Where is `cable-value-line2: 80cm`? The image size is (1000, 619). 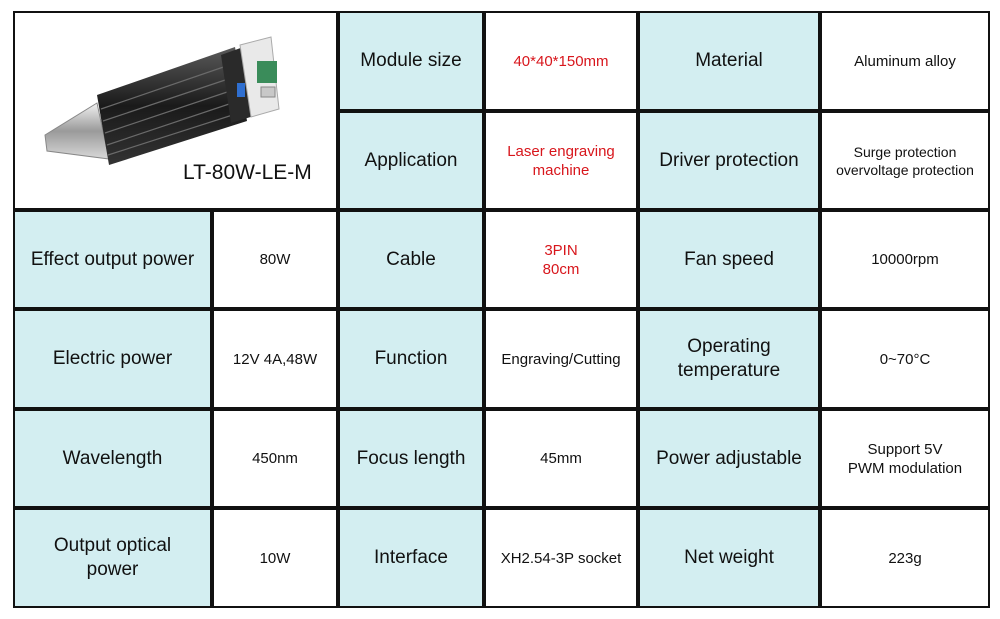 cable-value-line2: 80cm is located at coordinates (561, 269).